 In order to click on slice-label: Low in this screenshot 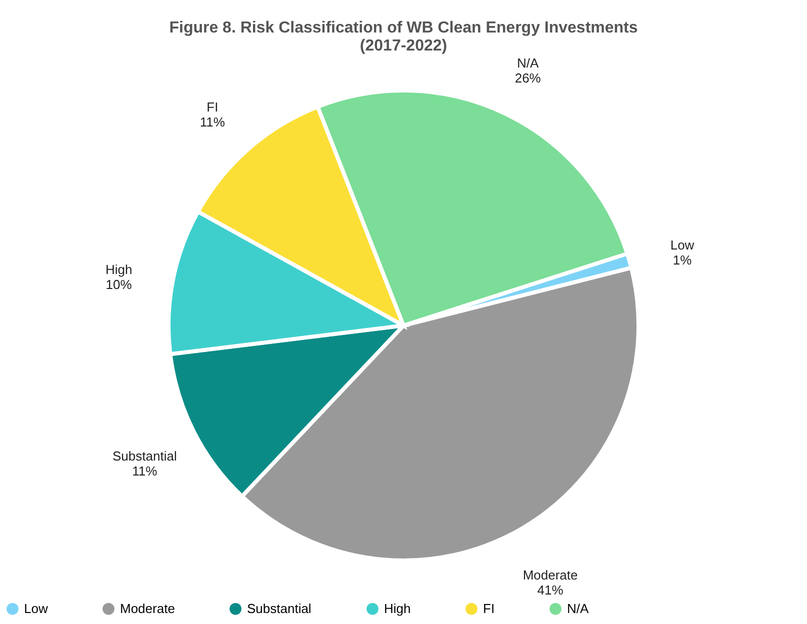, I will do `click(682, 245)`.